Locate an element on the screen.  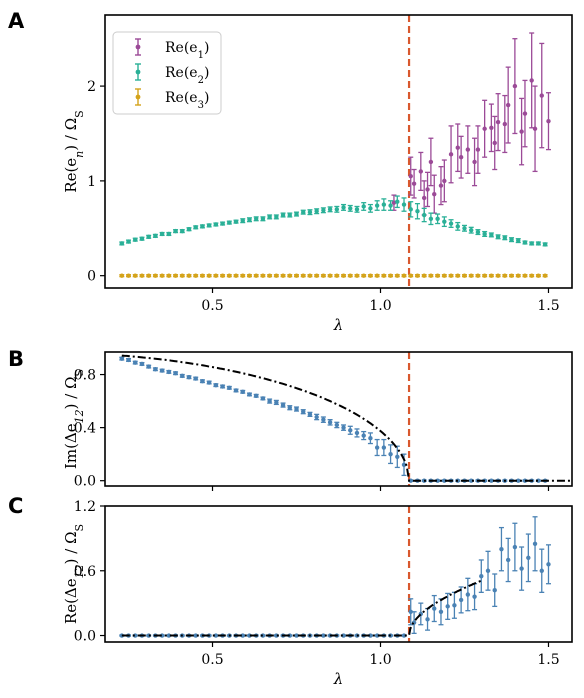
y-axis-label: Re(Δe12) / ΩS is located at coordinates (74, 574).